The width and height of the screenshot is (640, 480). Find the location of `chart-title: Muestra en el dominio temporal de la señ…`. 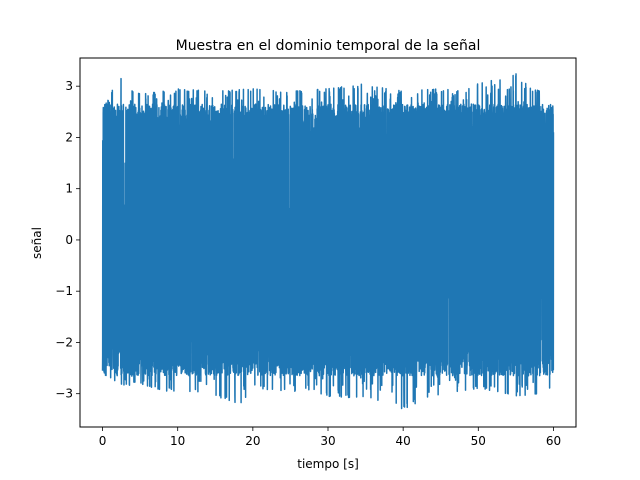

chart-title: Muestra en el dominio temporal de la señ… is located at coordinates (328, 46).